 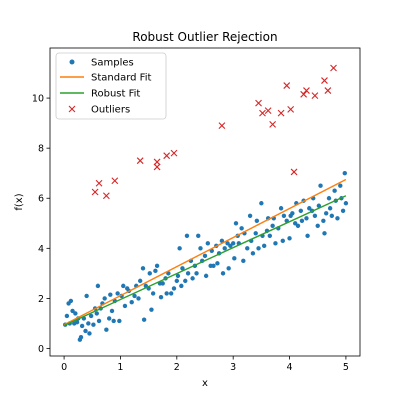 I want to click on x-tick-label: 4, so click(x=290, y=367).